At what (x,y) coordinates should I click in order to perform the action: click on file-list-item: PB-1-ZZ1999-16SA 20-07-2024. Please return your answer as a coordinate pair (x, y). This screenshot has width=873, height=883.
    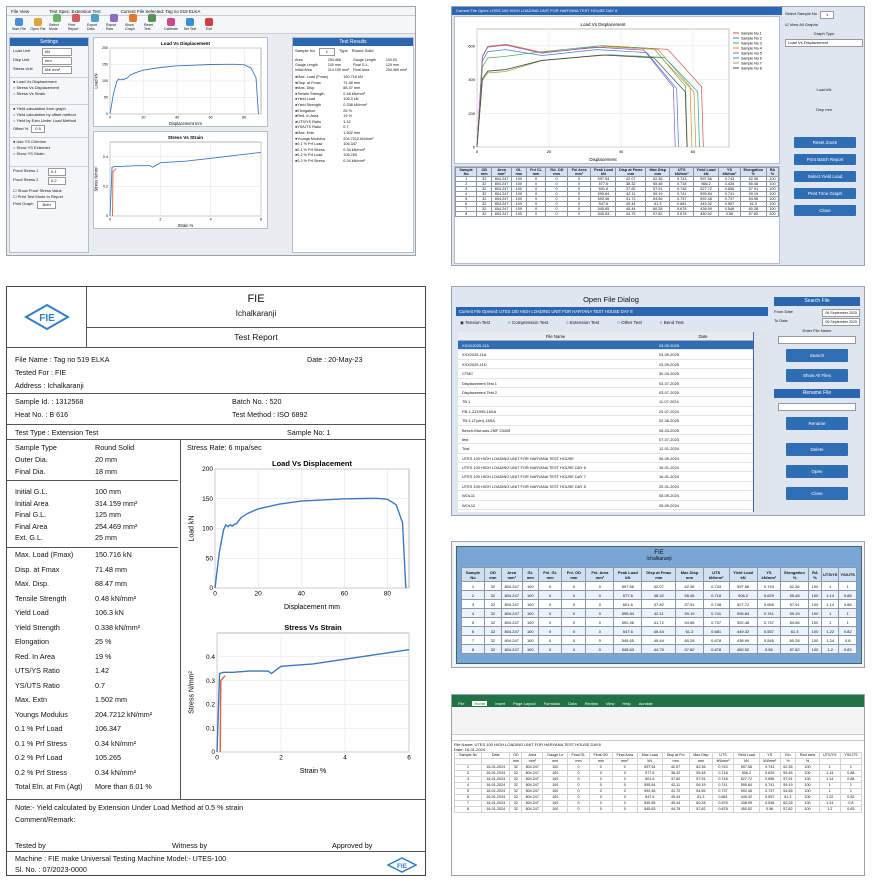
    Looking at the image, I should click on (605, 412).